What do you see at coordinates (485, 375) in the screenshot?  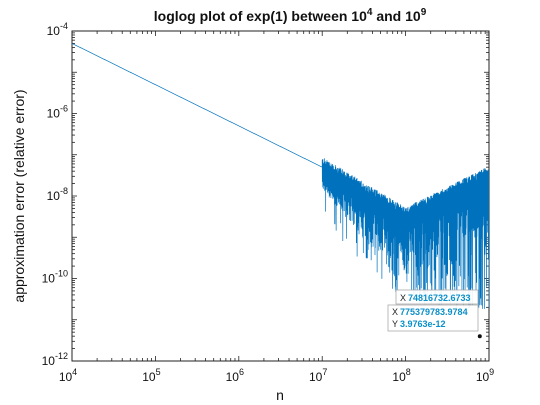 I see `x-tick-label: 10⁹` at bounding box center [485, 375].